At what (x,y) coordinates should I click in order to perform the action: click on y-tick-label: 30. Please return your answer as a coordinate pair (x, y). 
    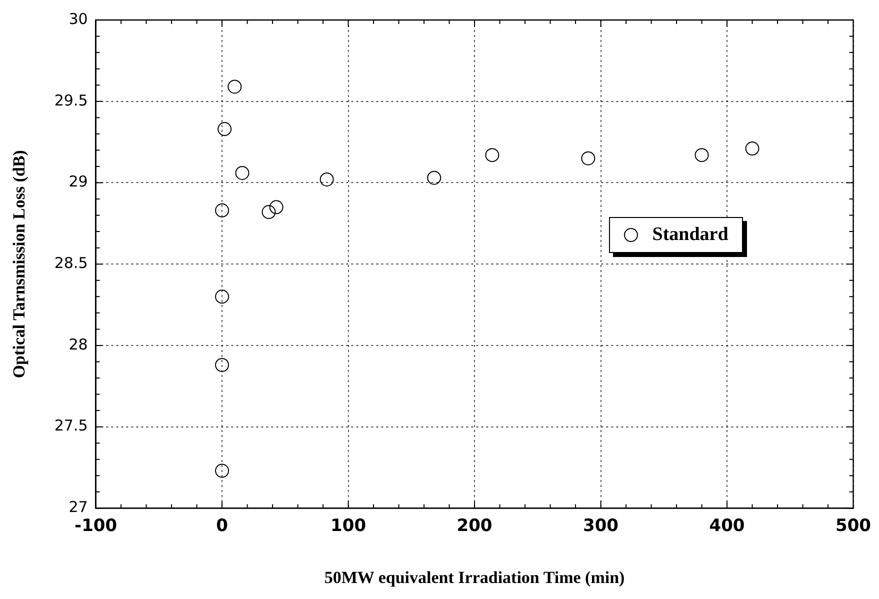
    Looking at the image, I should click on (78, 19).